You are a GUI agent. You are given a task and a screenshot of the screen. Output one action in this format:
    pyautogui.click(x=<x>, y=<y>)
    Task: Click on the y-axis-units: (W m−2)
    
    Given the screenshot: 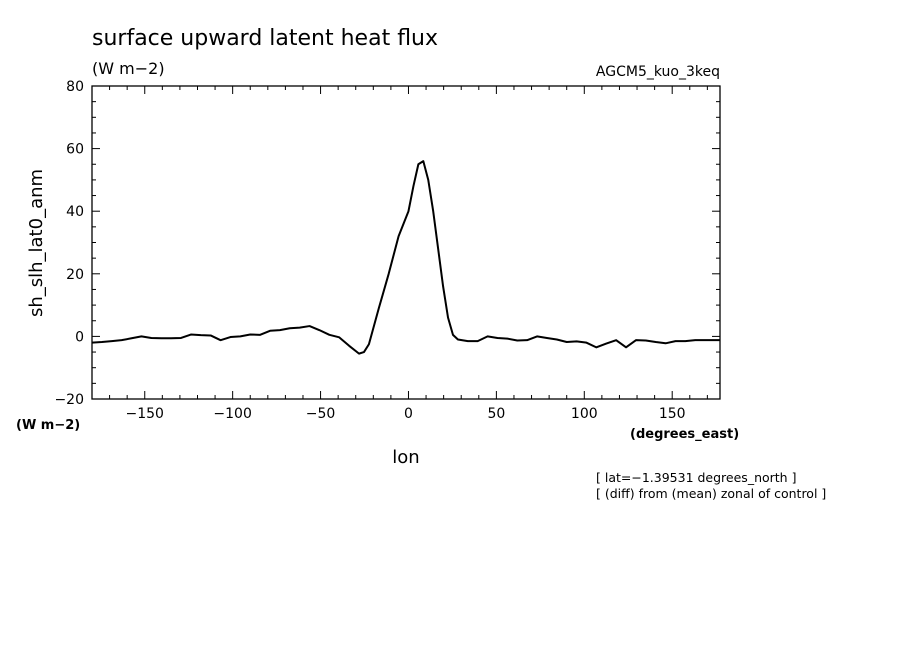 What is the action you would take?
    pyautogui.click(x=48, y=425)
    